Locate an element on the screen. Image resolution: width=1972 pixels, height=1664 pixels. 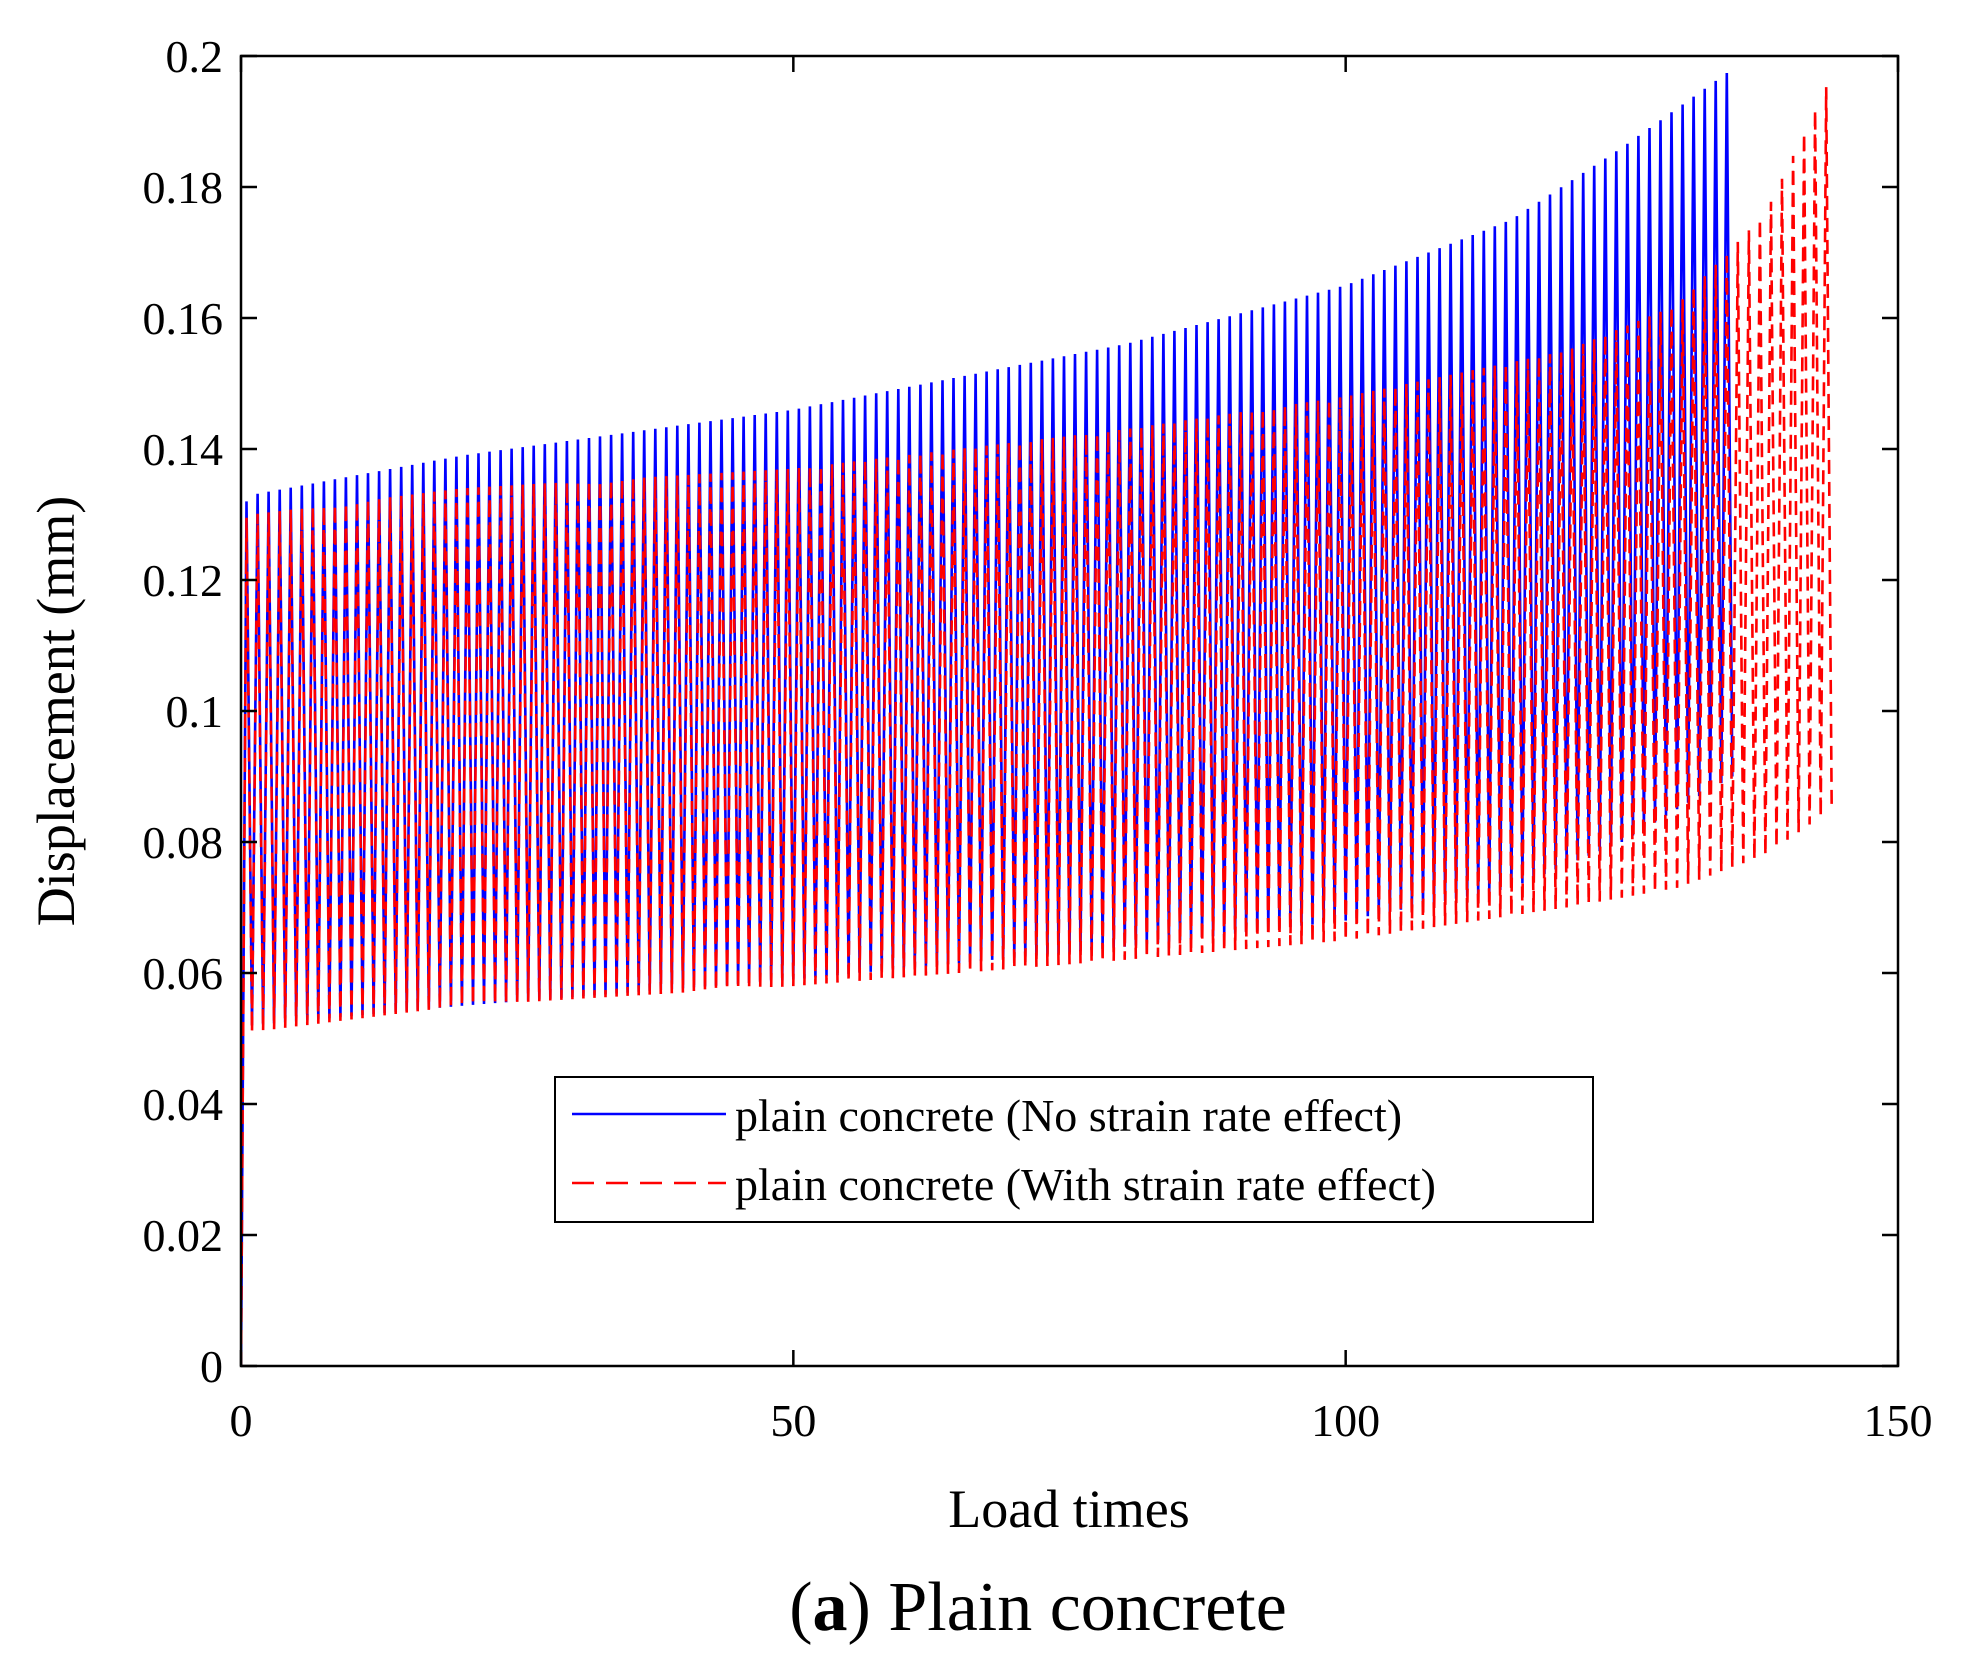
legend-label-with-strain-rate: plain concrete (With strain rate effect) is located at coordinates (1085, 1184).